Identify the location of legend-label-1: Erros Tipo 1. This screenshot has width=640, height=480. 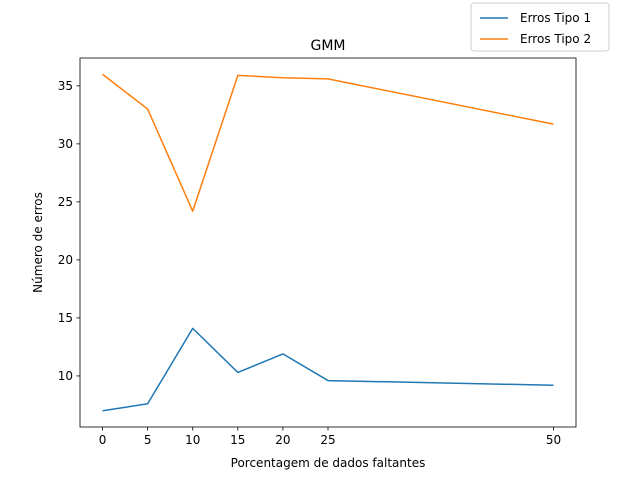
(555, 18).